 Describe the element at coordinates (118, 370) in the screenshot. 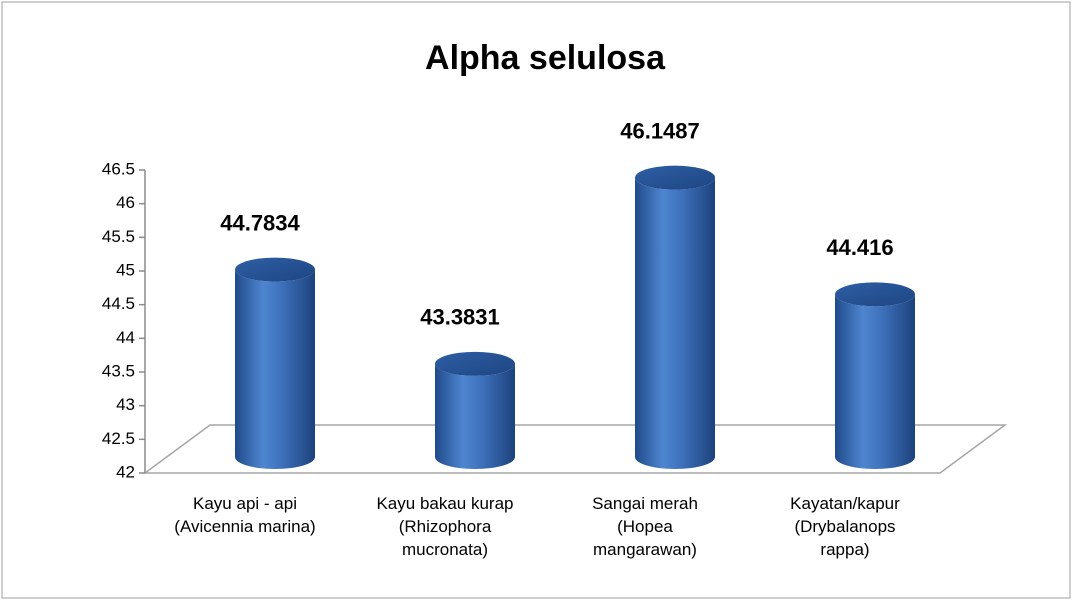

I see `y-tick-label: 43.5` at that location.